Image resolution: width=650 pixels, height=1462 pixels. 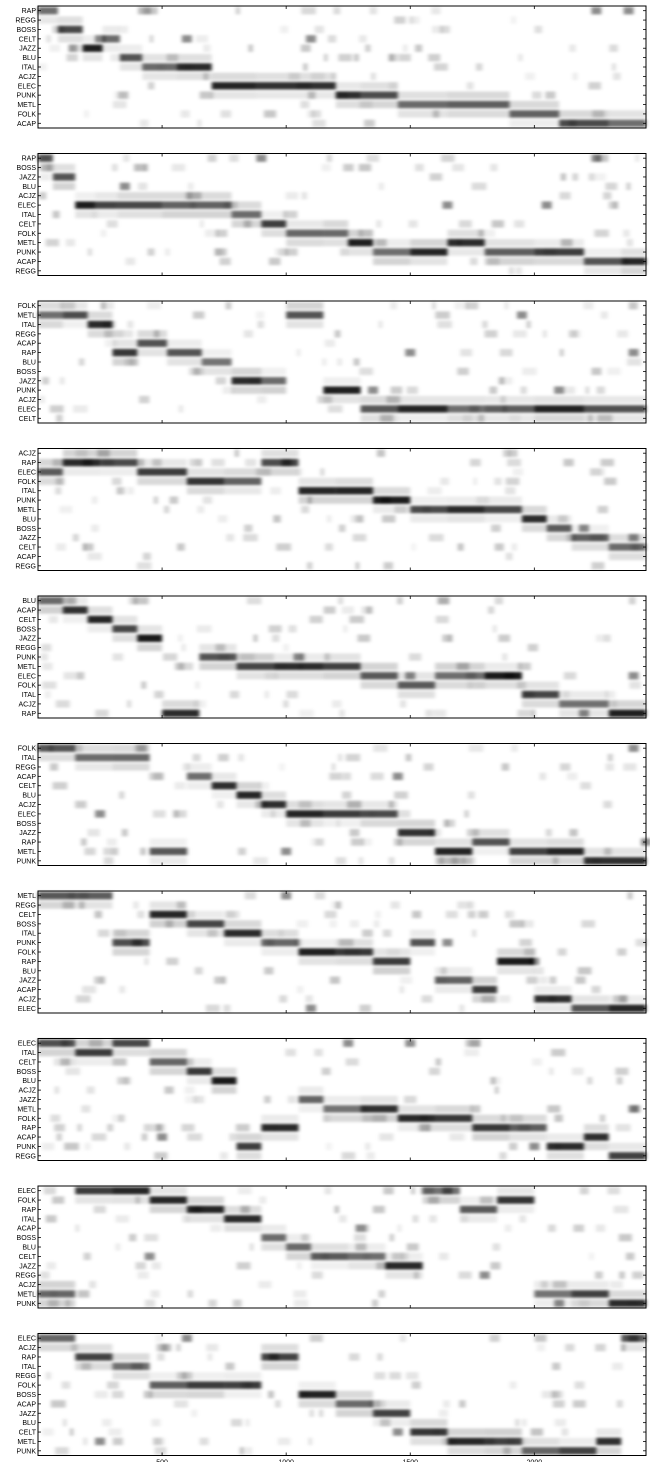 What do you see at coordinates (27, 1072) in the screenshot?
I see `y-tick-label: BOSS` at bounding box center [27, 1072].